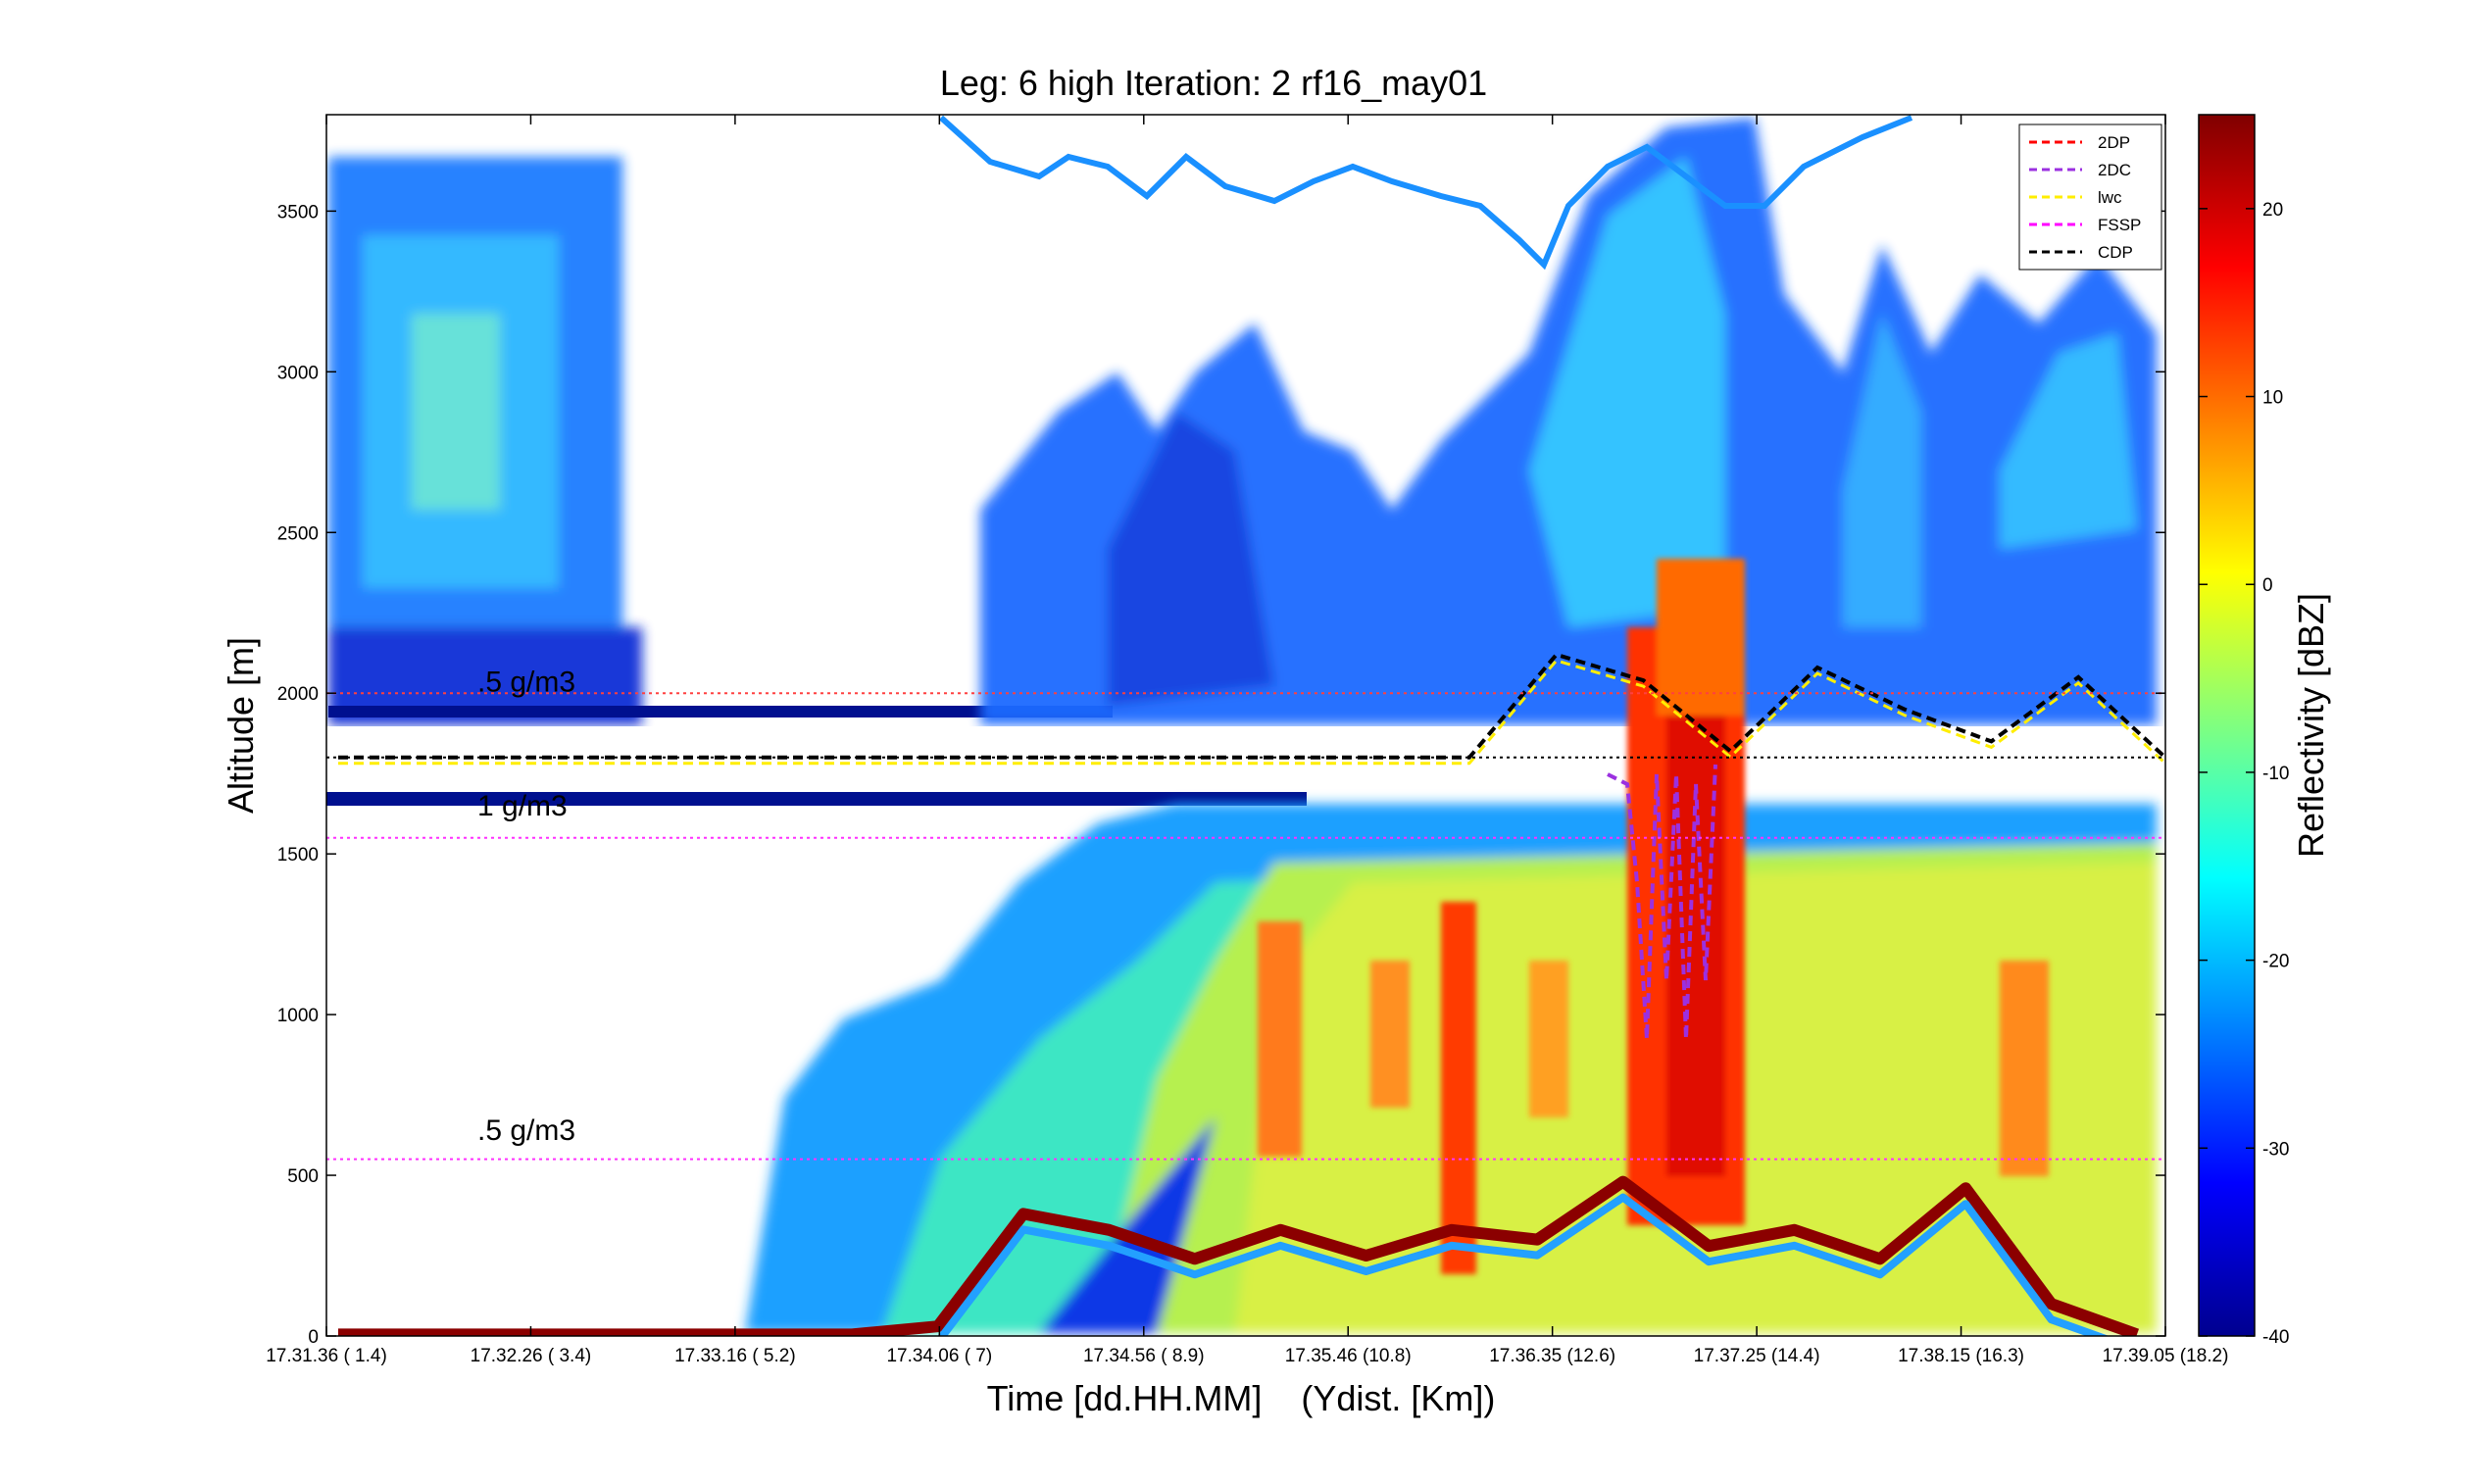 This screenshot has height=1484, width=2483. What do you see at coordinates (2119, 225) in the screenshot?
I see `legend-entry-label: FSSP` at bounding box center [2119, 225].